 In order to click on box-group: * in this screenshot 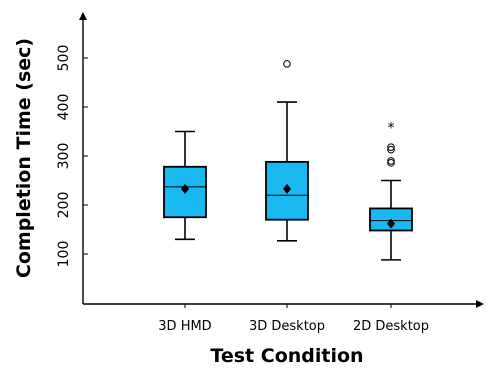, I will do `click(391, 191)`.